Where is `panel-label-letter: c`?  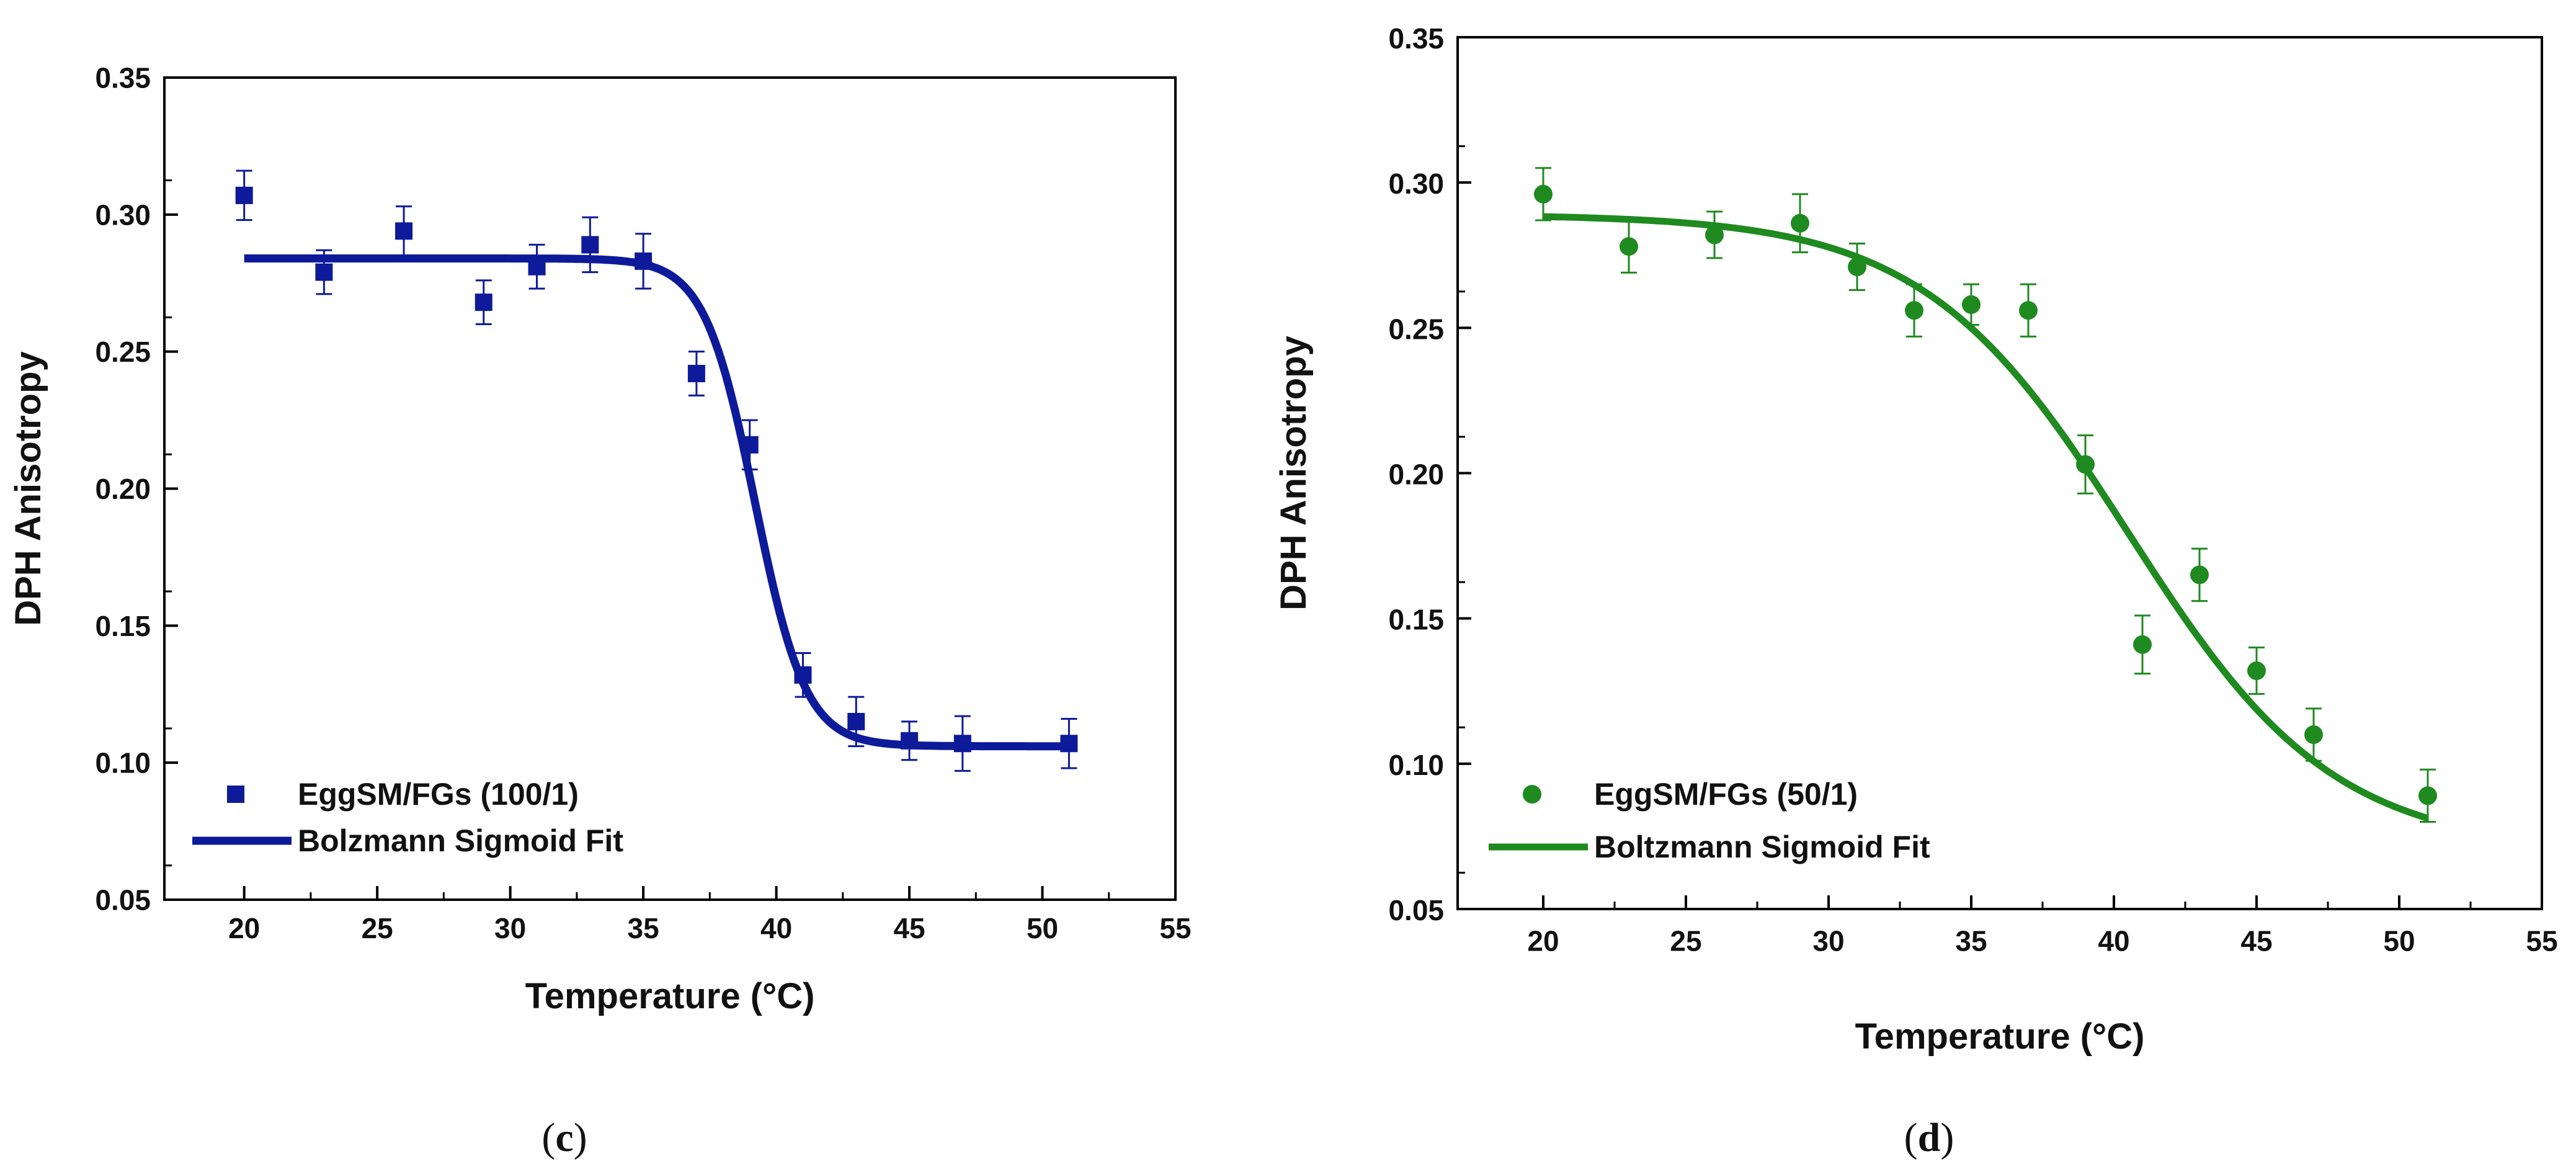 panel-label-letter: c is located at coordinates (564, 1137).